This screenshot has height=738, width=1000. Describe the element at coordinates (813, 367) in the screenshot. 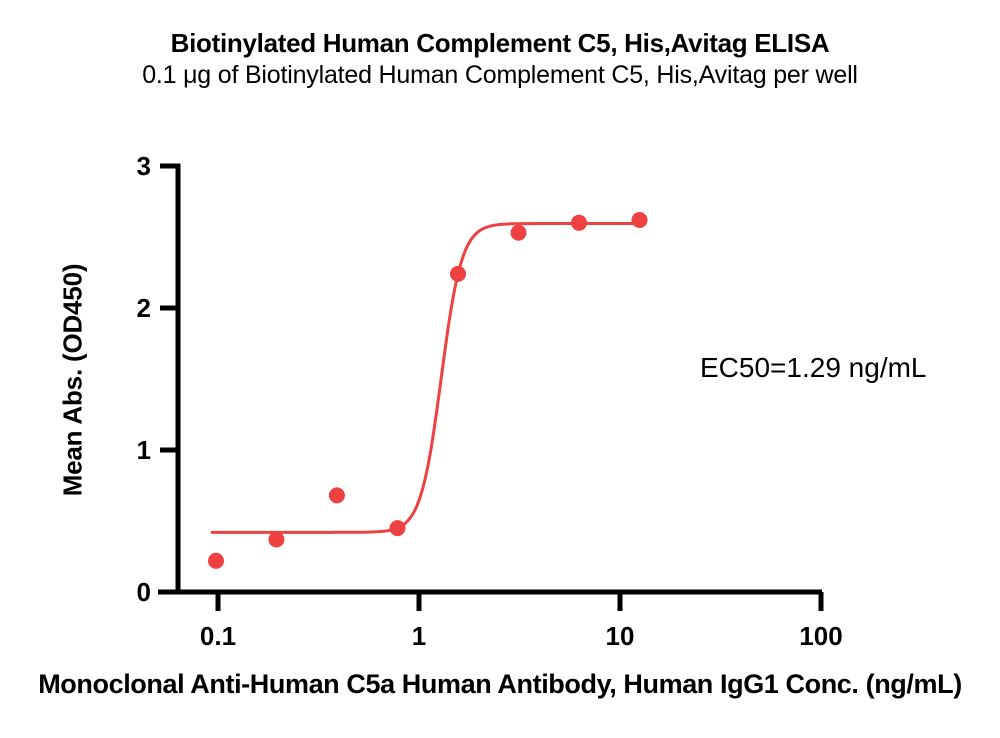

I see `ec50-annotation: EC50=1.29 ng/mL` at that location.